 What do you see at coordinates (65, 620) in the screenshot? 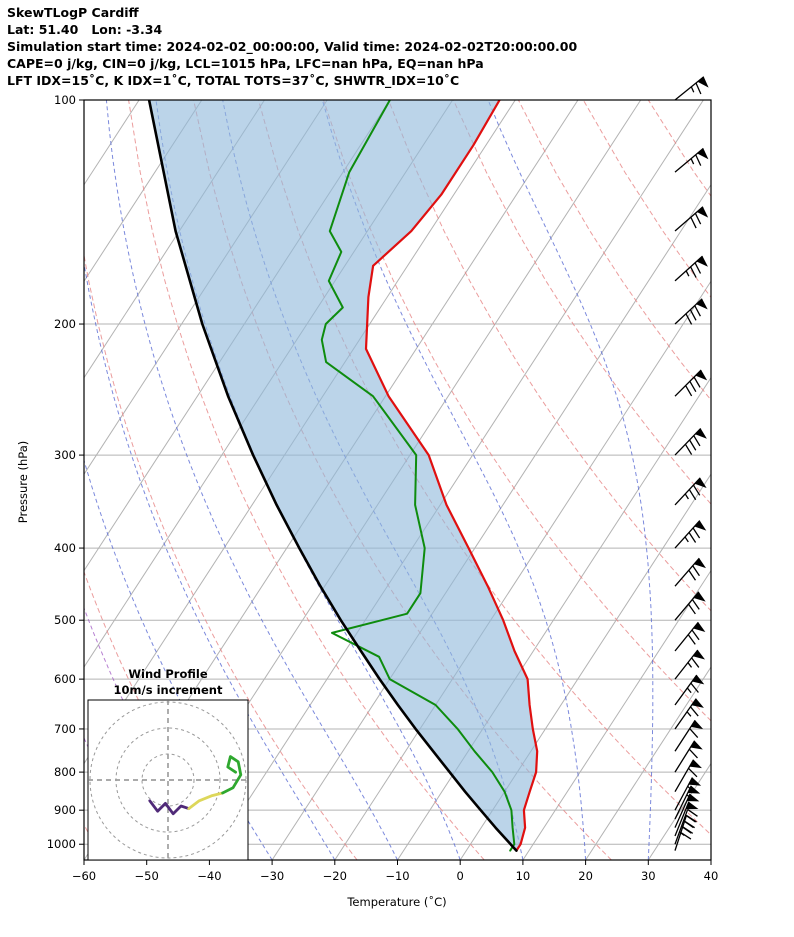
I see `y-tick-label: 500` at bounding box center [65, 620].